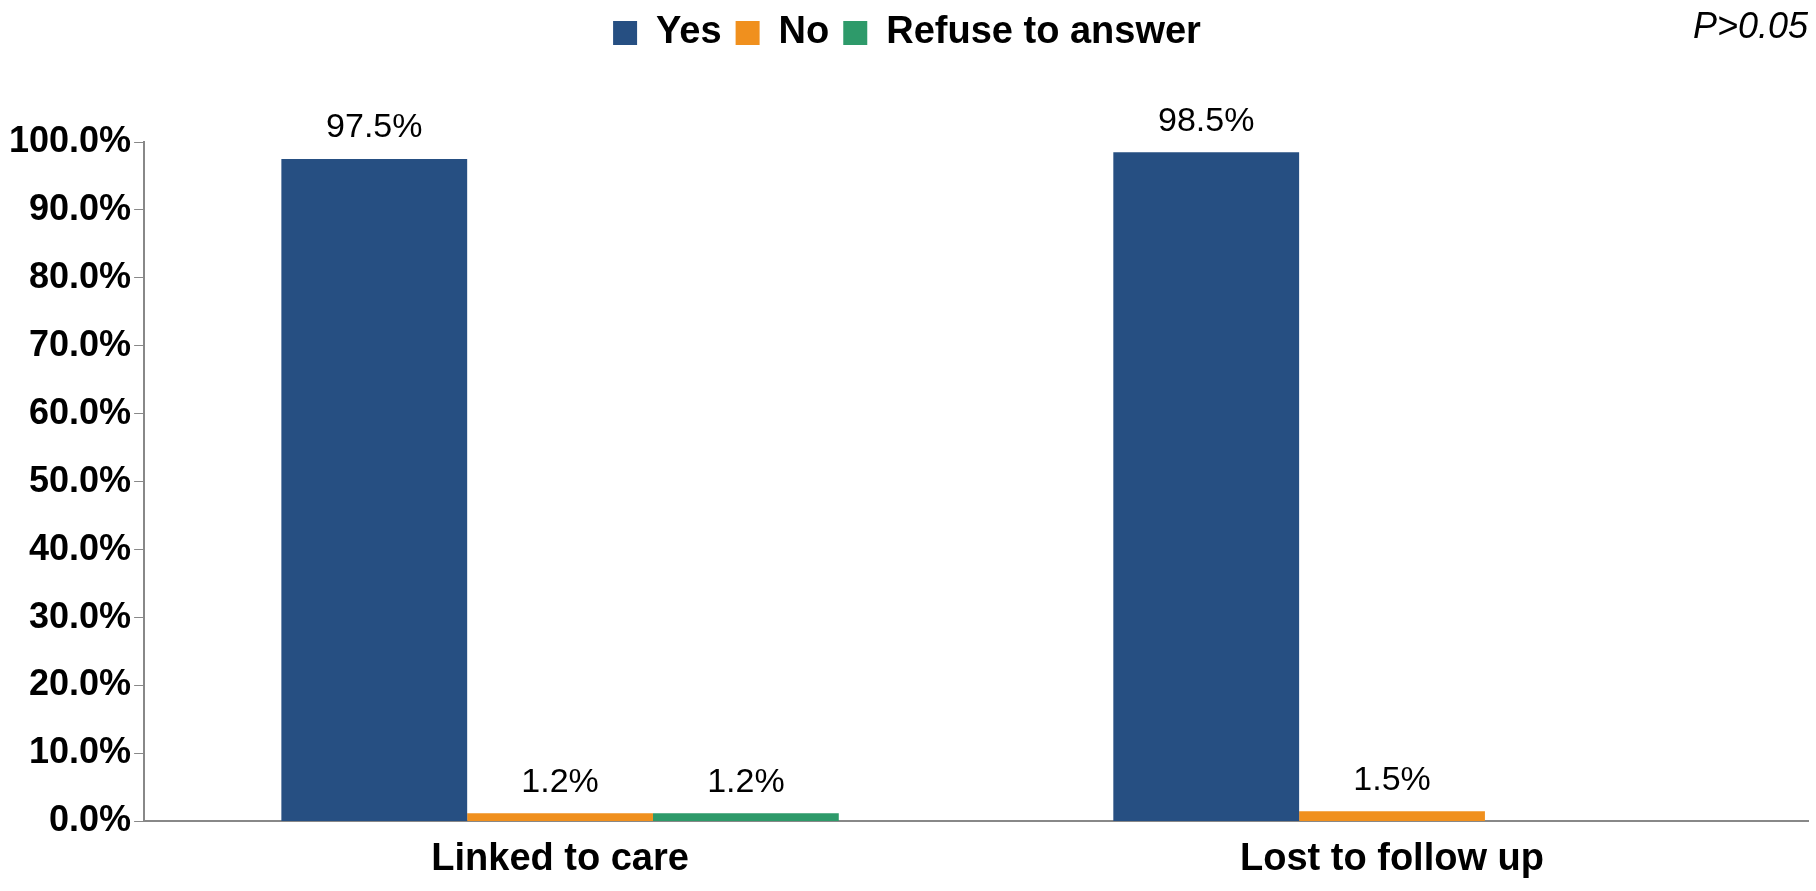 The height and width of the screenshot is (891, 1816). Describe the element at coordinates (80, 343) in the screenshot. I see `y-tick-label: 70.0%` at that location.